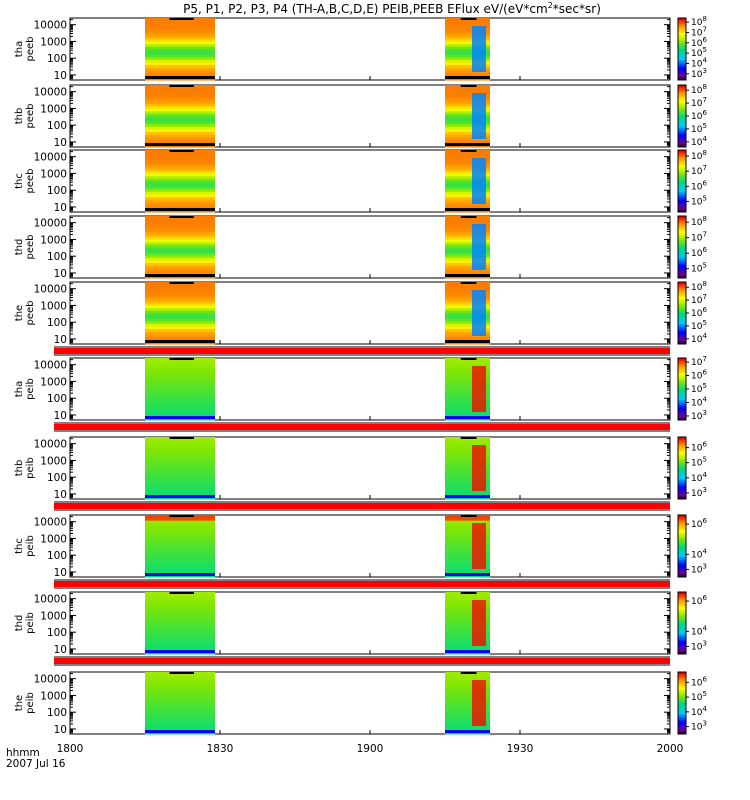 Image resolution: width=750 pixels, height=800 pixels. Describe the element at coordinates (57, 713) in the screenshot. I see `y-tick-label: 100` at that location.